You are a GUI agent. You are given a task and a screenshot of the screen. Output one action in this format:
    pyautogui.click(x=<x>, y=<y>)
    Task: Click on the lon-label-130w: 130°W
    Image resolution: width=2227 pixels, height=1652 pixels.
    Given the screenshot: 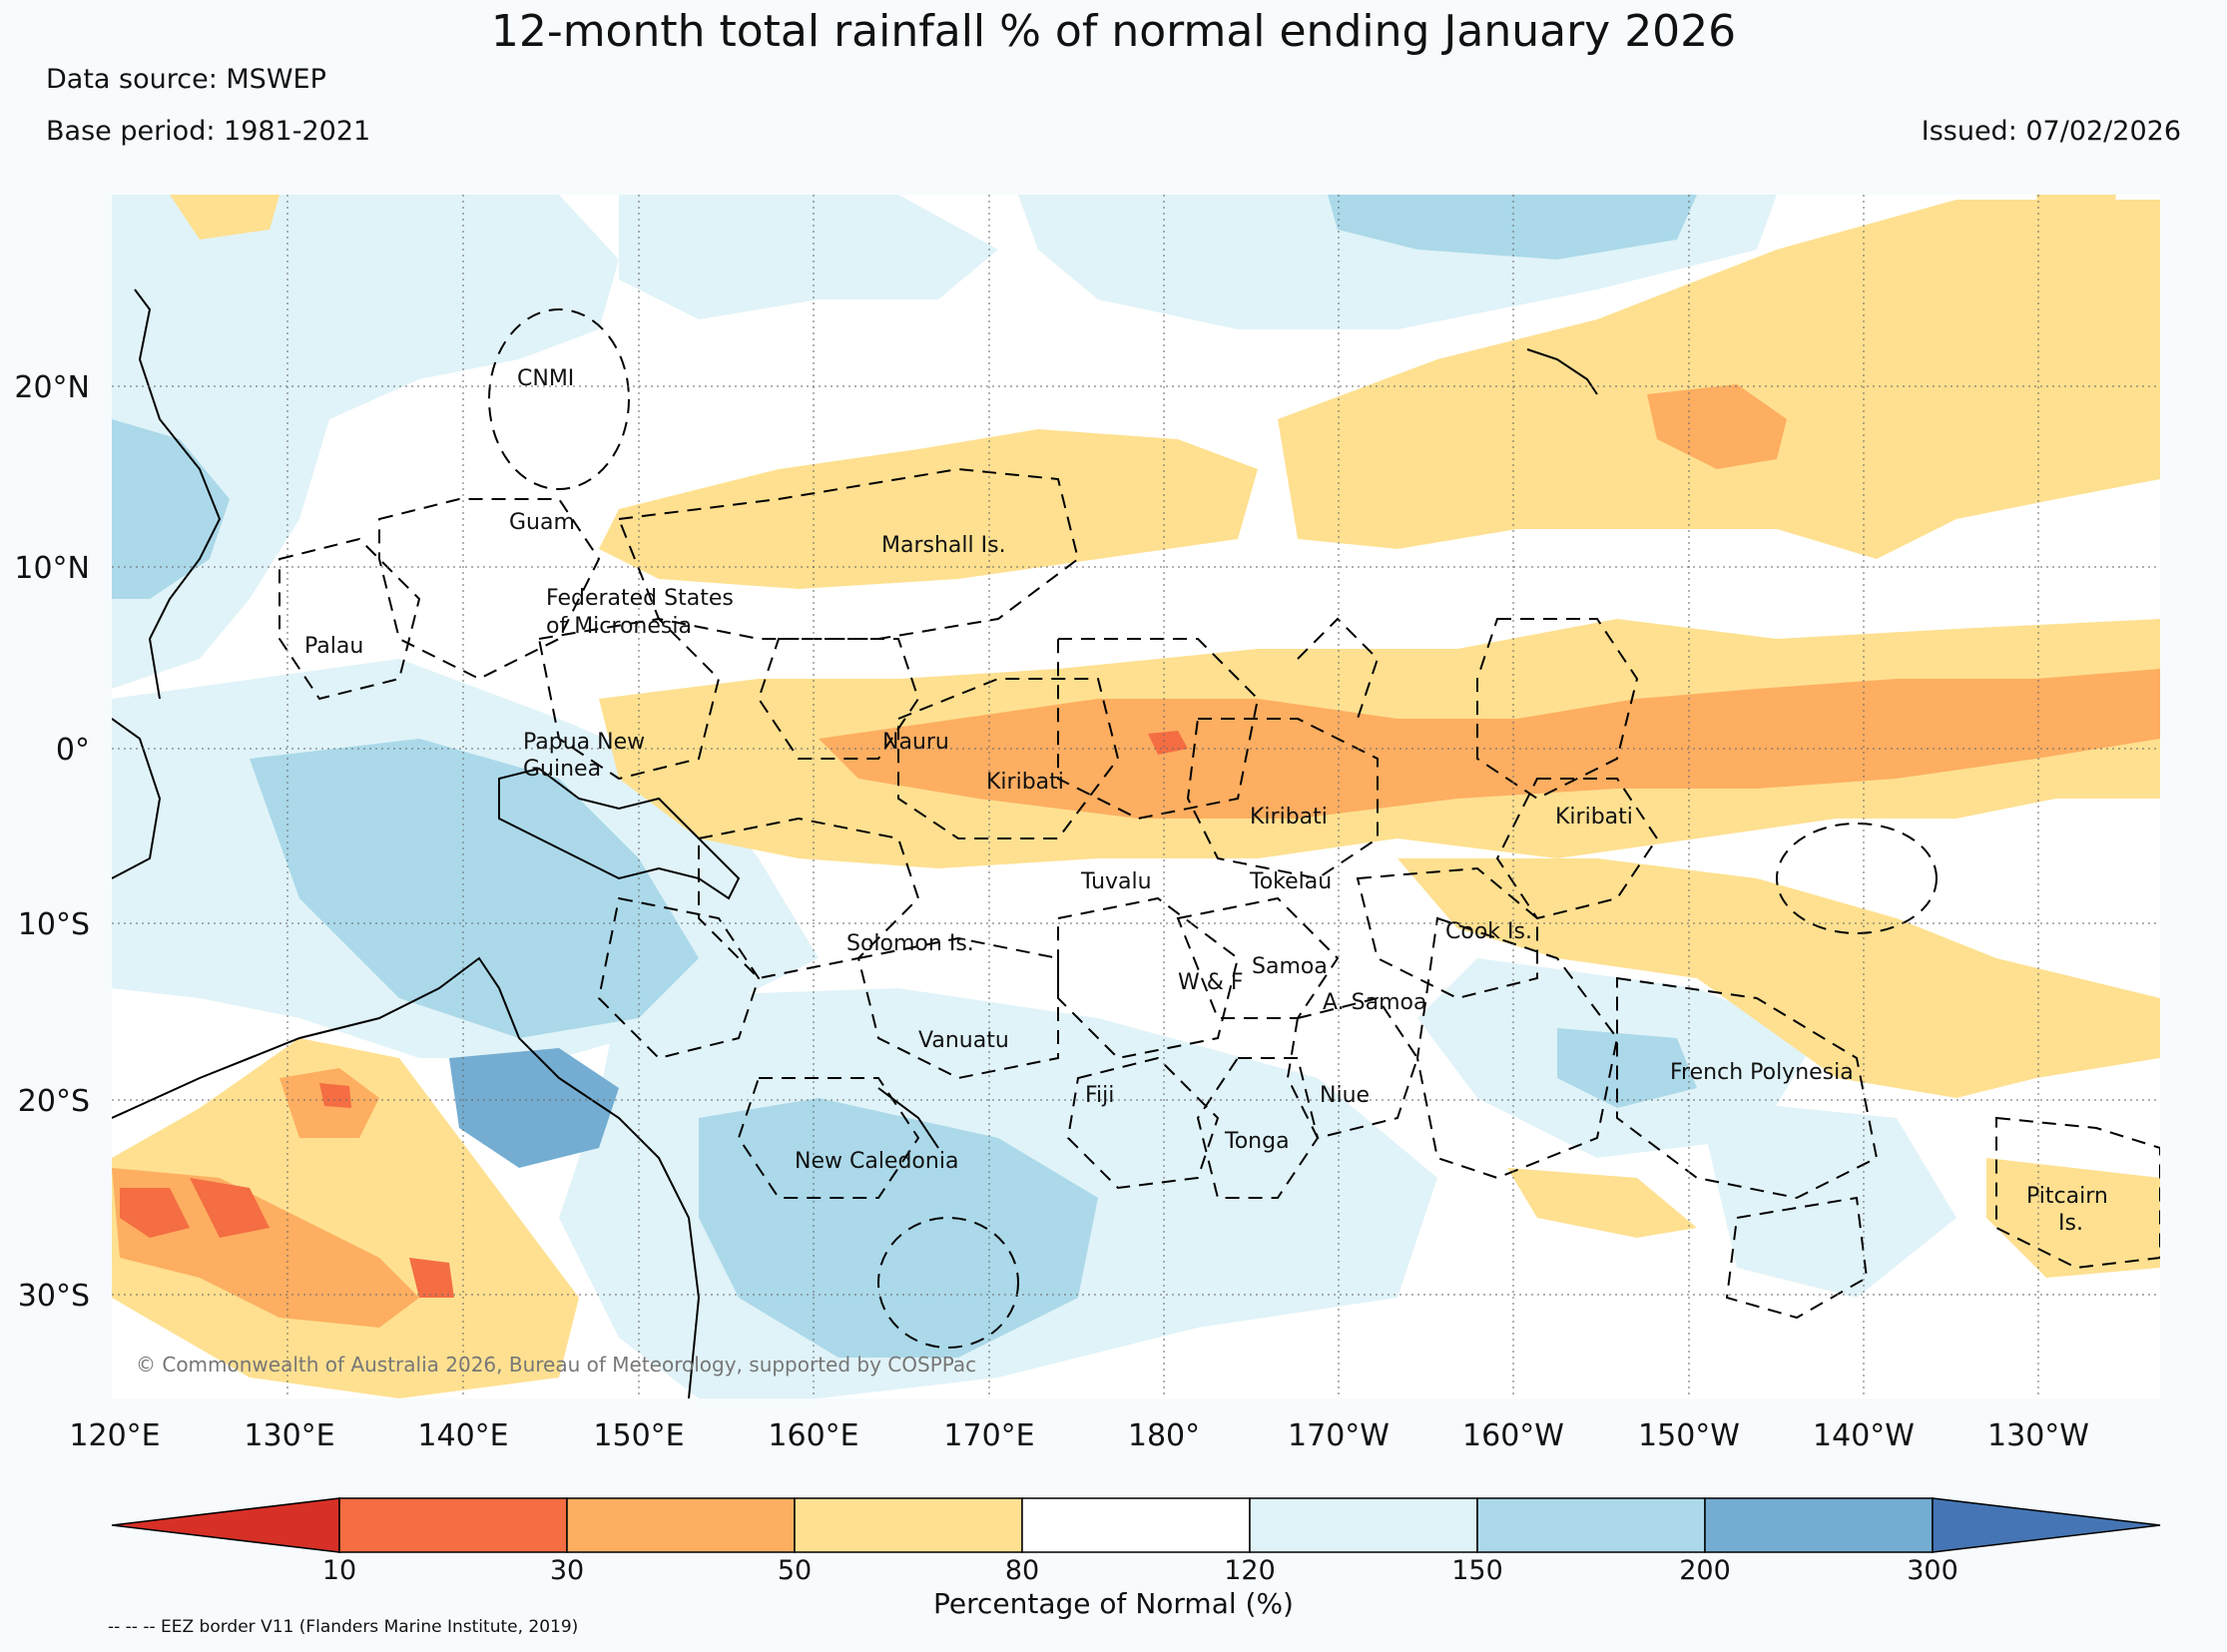 What is the action you would take?
    pyautogui.click(x=2038, y=1435)
    